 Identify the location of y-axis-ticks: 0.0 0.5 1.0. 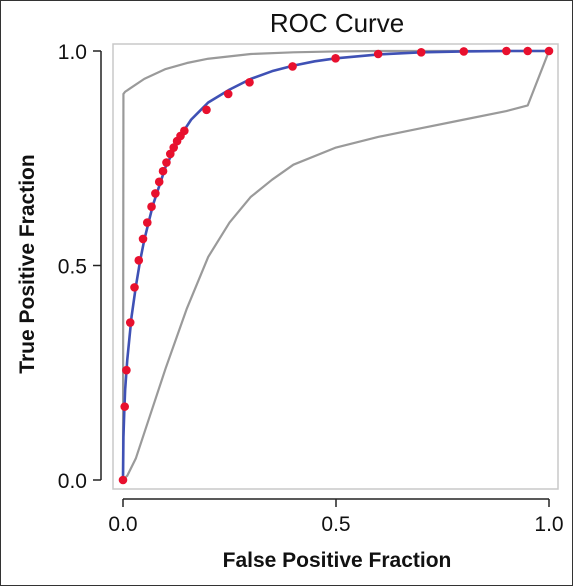
(79, 267).